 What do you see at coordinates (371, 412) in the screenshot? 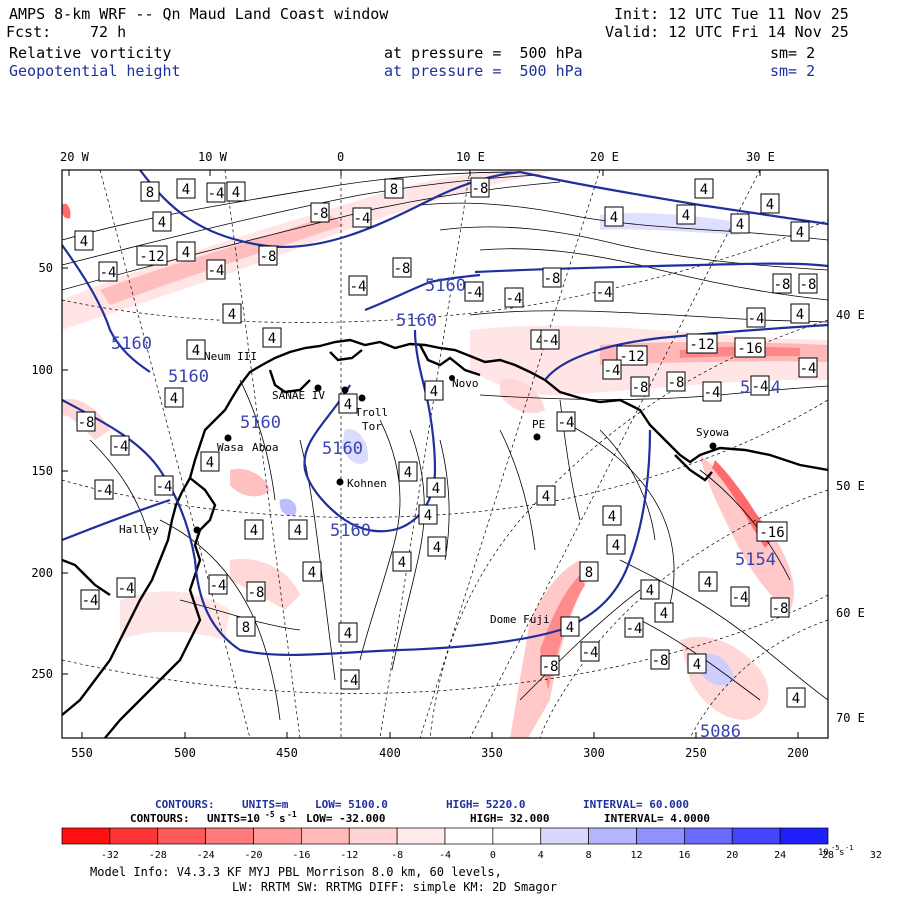
I see `station-label: Troll` at bounding box center [371, 412].